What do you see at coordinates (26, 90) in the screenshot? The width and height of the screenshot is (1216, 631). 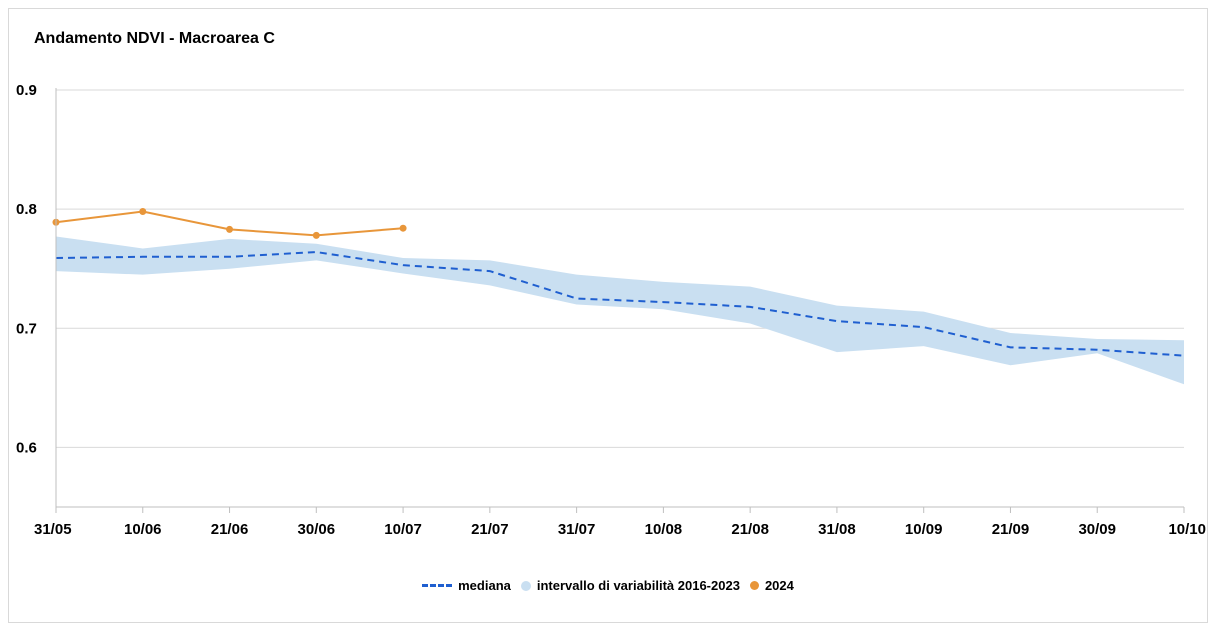 I see `y-tick-label: 0.9` at bounding box center [26, 90].